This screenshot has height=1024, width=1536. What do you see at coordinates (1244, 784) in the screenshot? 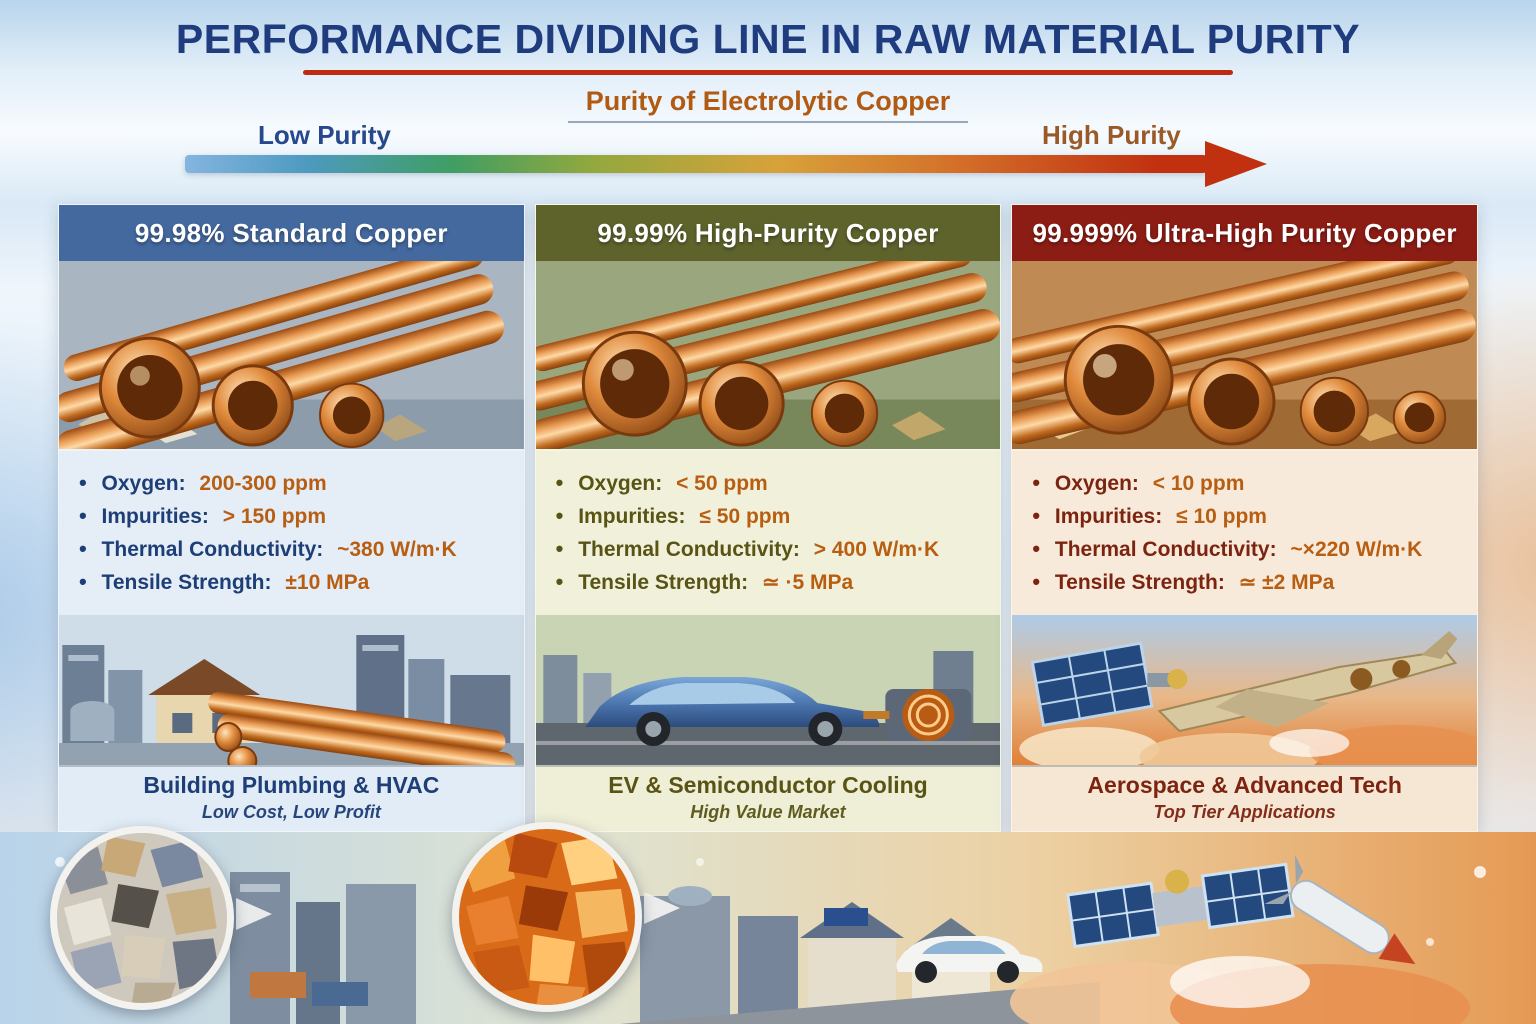
I see `application-caption: Aerospace & Advanced Tech` at bounding box center [1244, 784].